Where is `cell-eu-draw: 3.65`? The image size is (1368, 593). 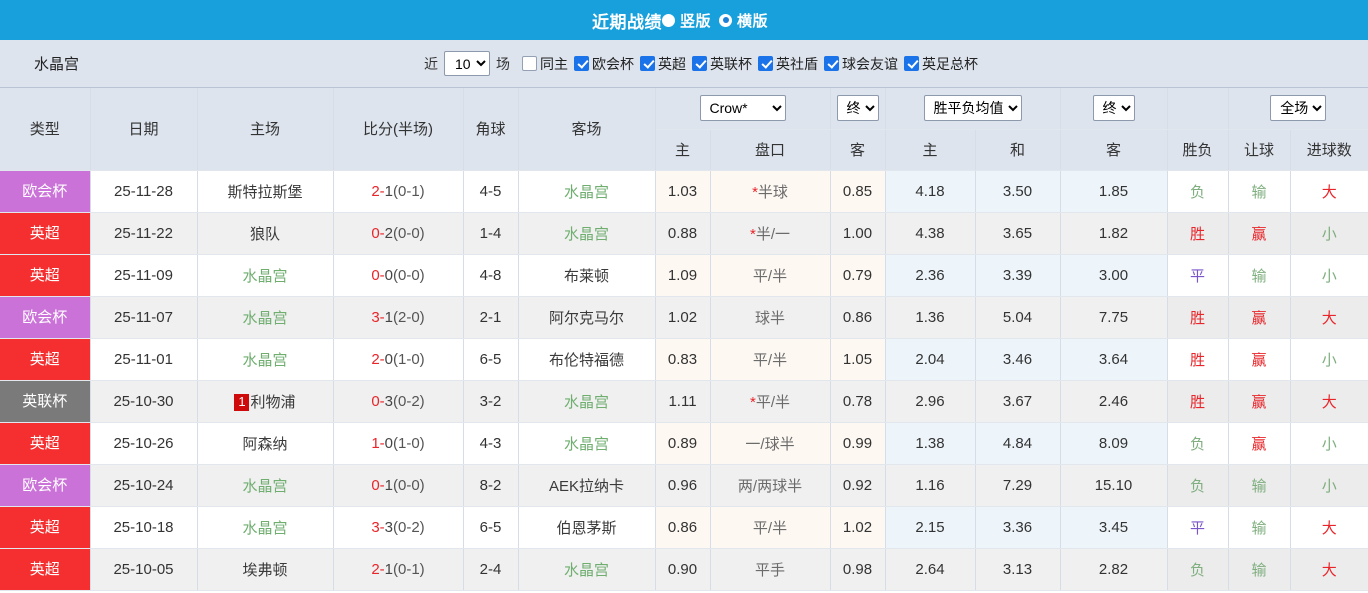 cell-eu-draw: 3.65 is located at coordinates (1018, 233).